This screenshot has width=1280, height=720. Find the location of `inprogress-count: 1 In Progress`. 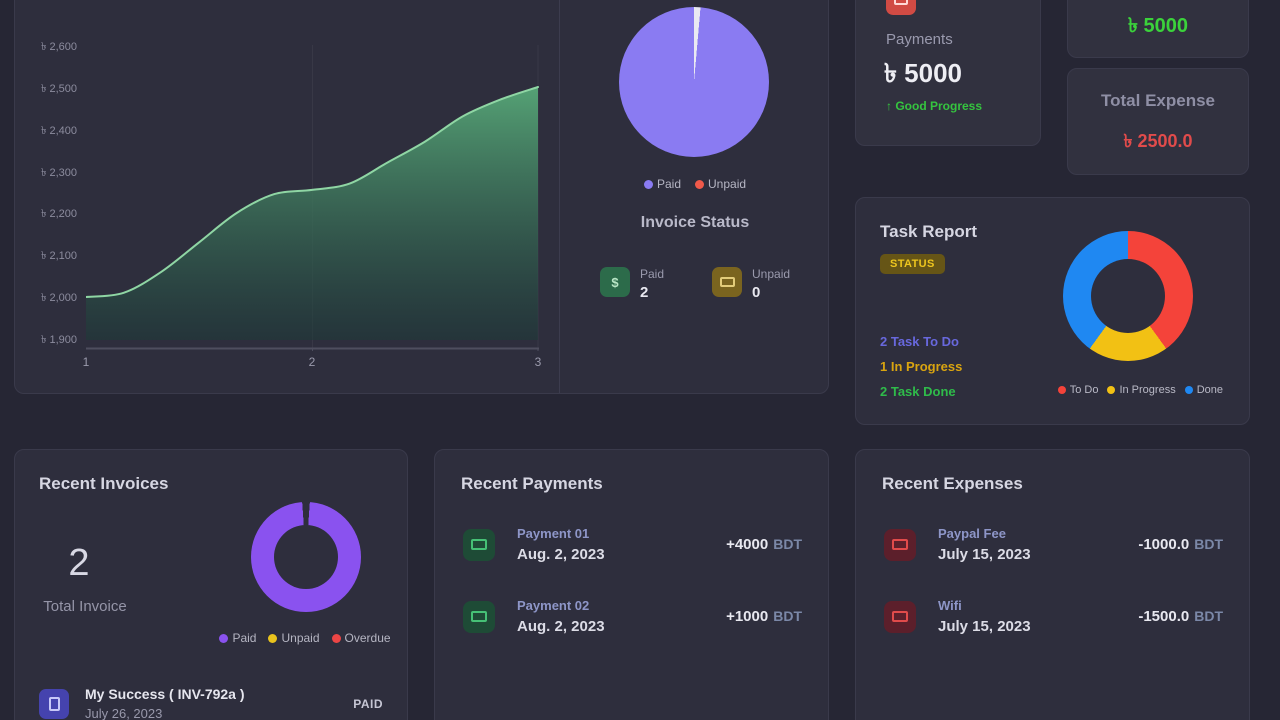

inprogress-count: 1 In Progress is located at coordinates (921, 366).